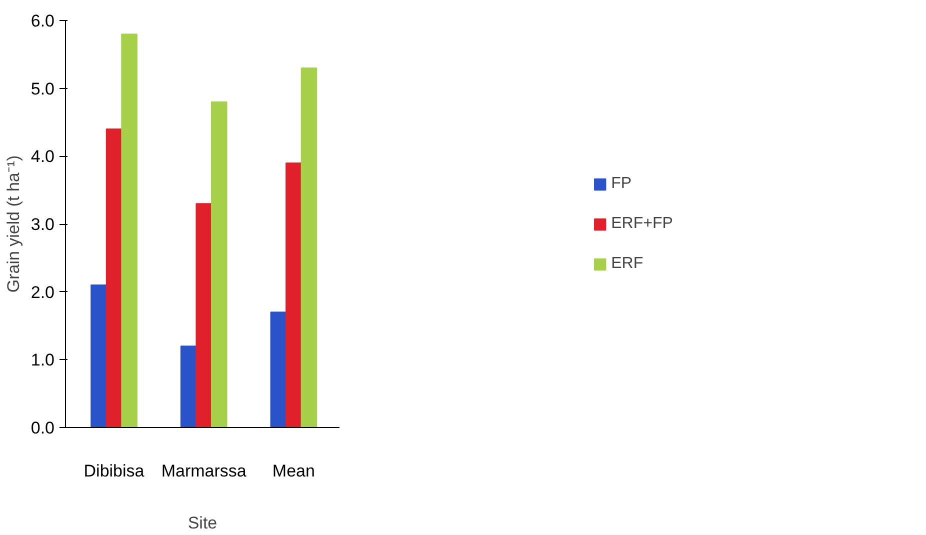 The height and width of the screenshot is (535, 926). Describe the element at coordinates (42, 292) in the screenshot. I see `y-tick-label: 2.0` at that location.